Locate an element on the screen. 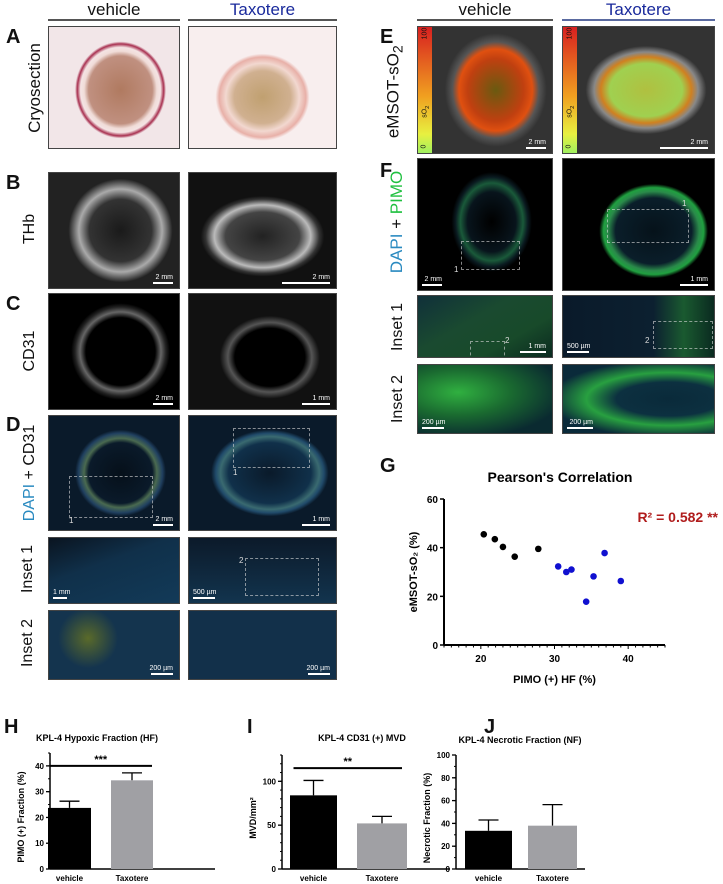 The height and width of the screenshot is (884, 723). cryosection-vehicle-image is located at coordinates (114, 87).